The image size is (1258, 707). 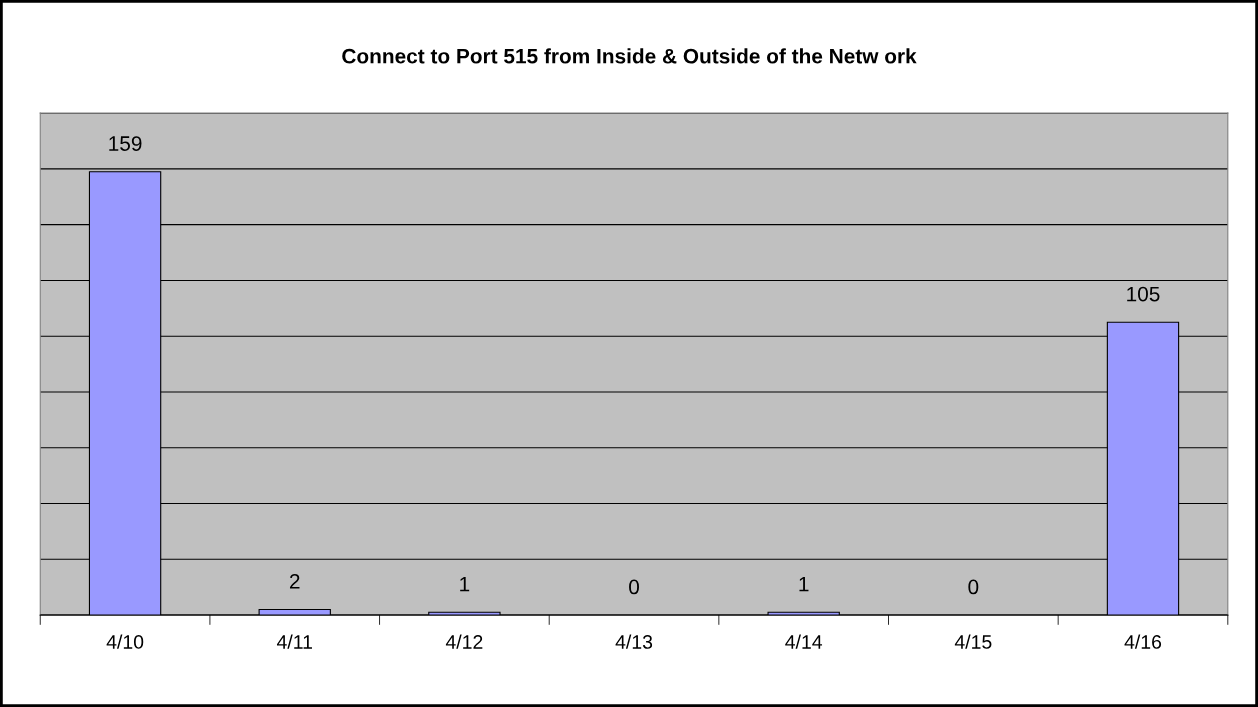 I want to click on x-tick-label: 4/16, so click(x=1143, y=641).